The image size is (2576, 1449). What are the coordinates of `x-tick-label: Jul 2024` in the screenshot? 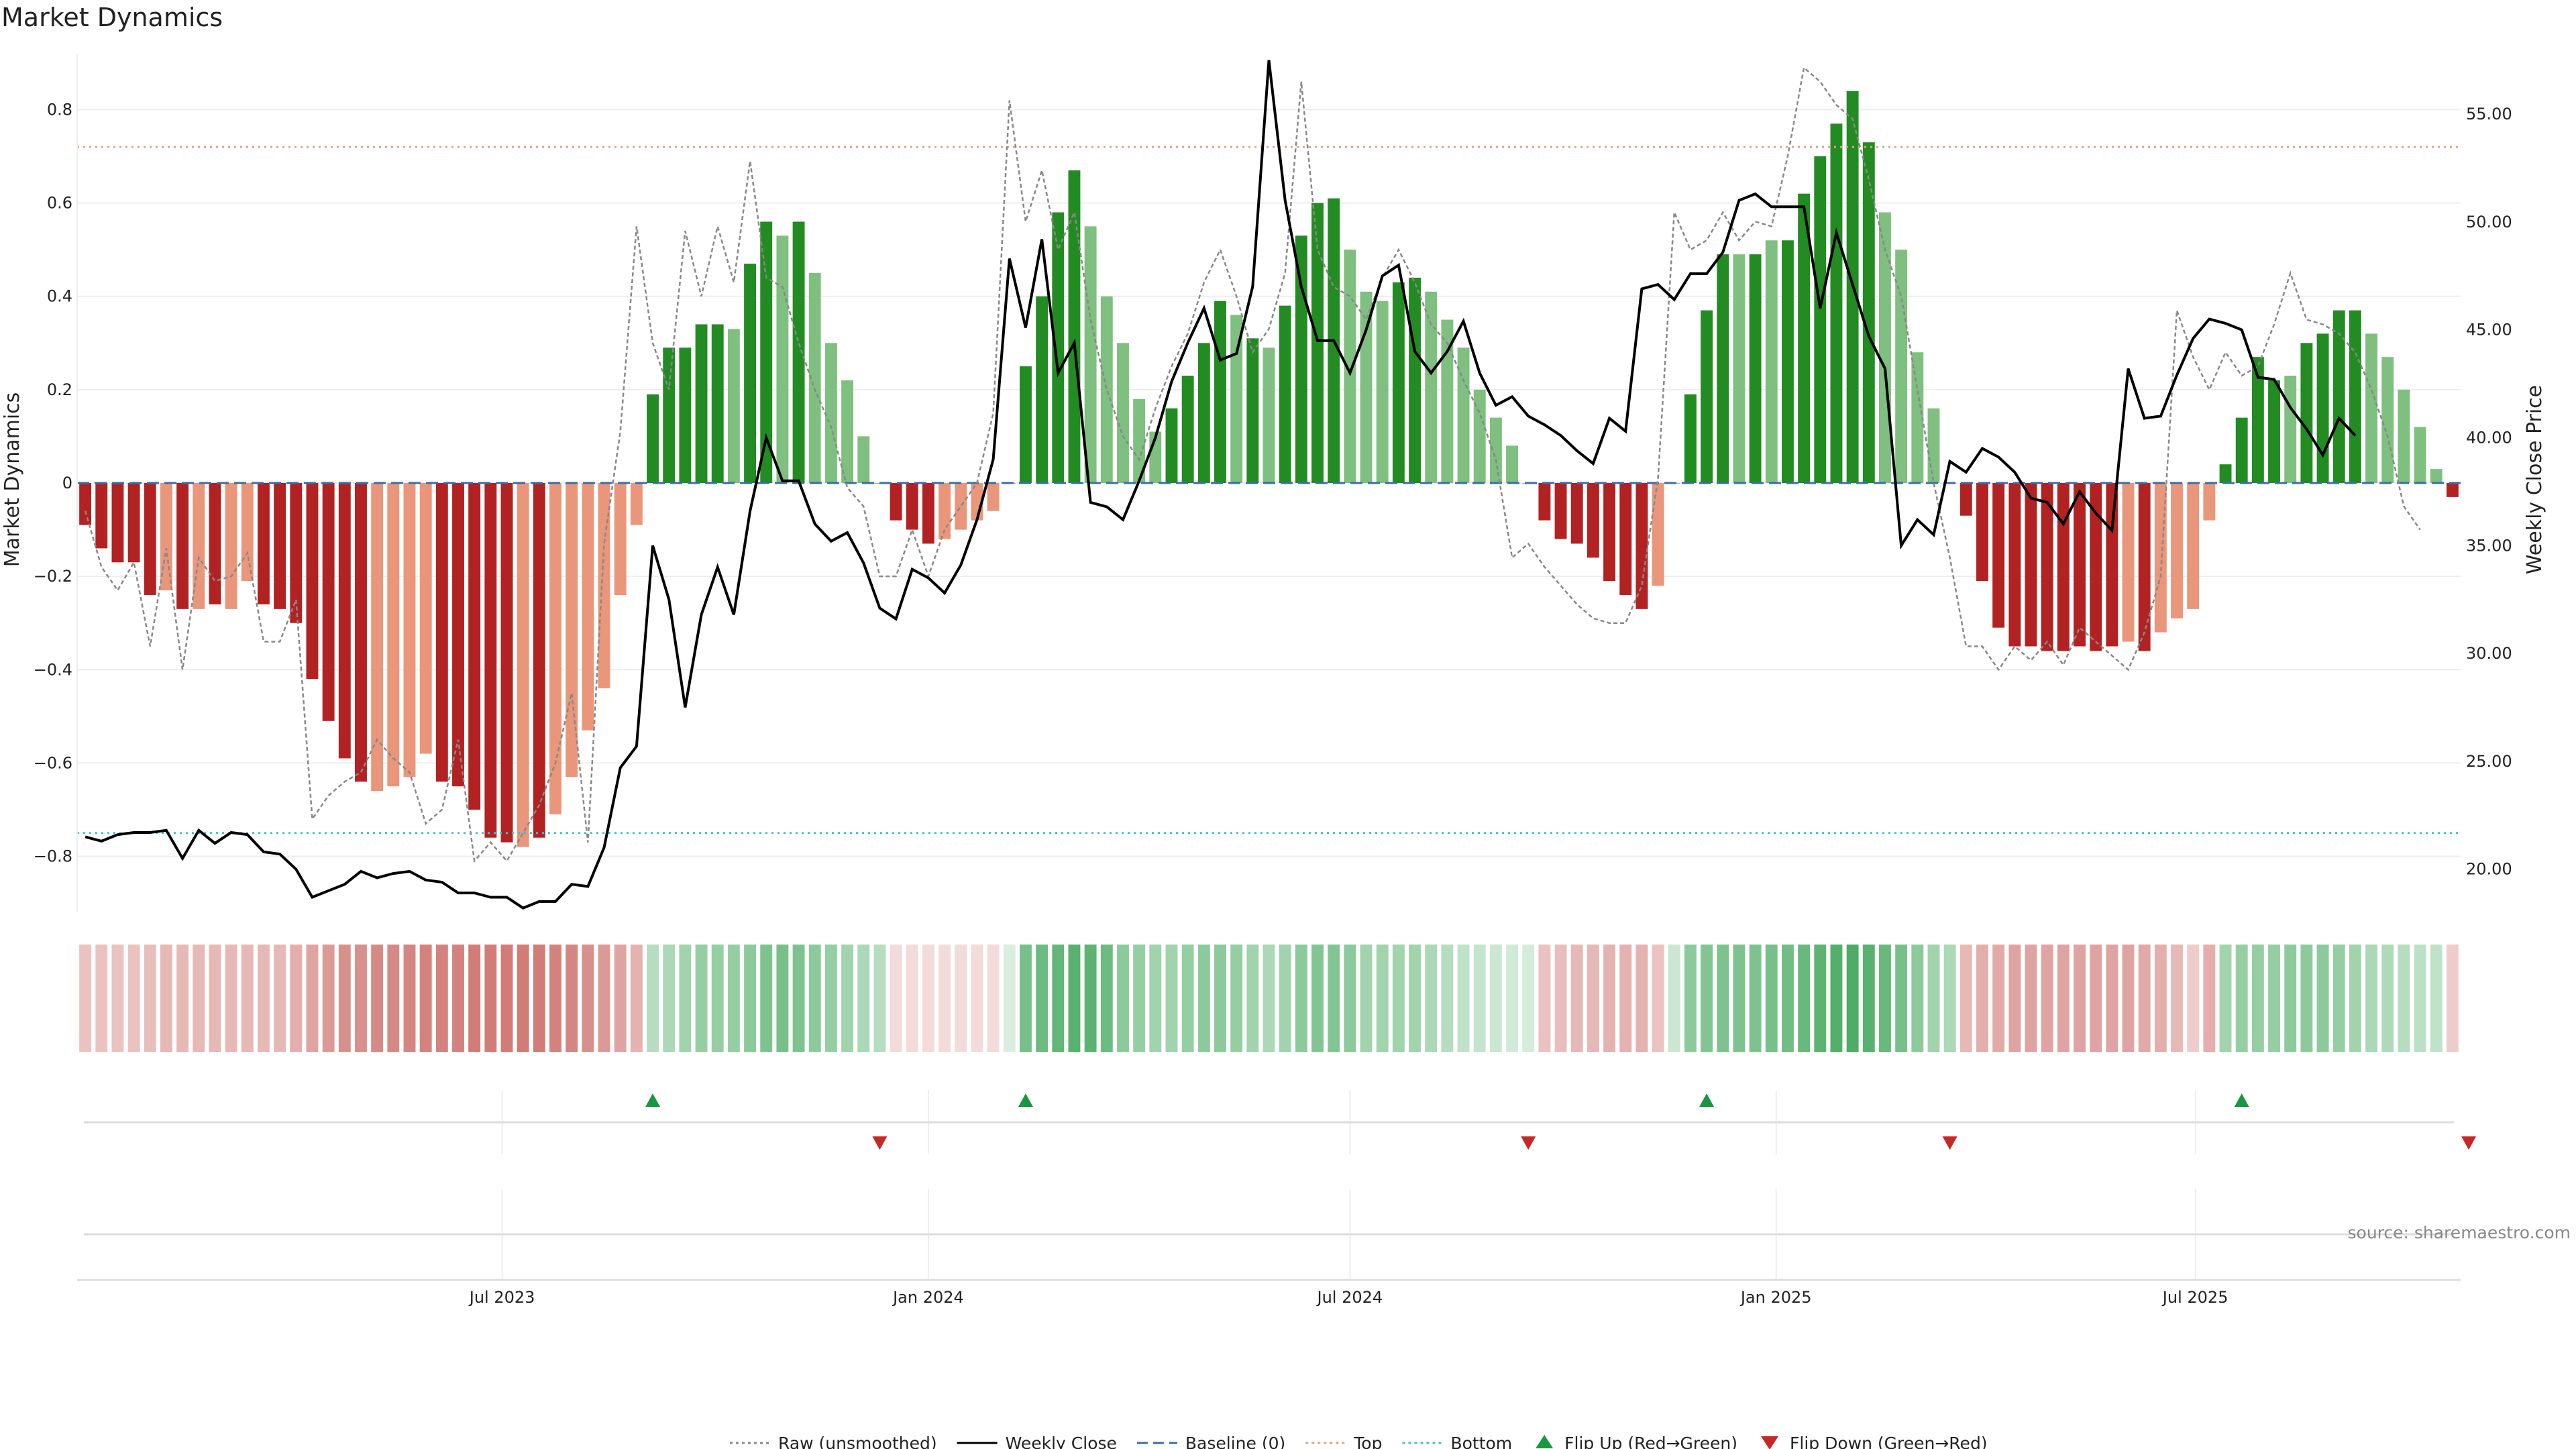 It's located at (1349, 1297).